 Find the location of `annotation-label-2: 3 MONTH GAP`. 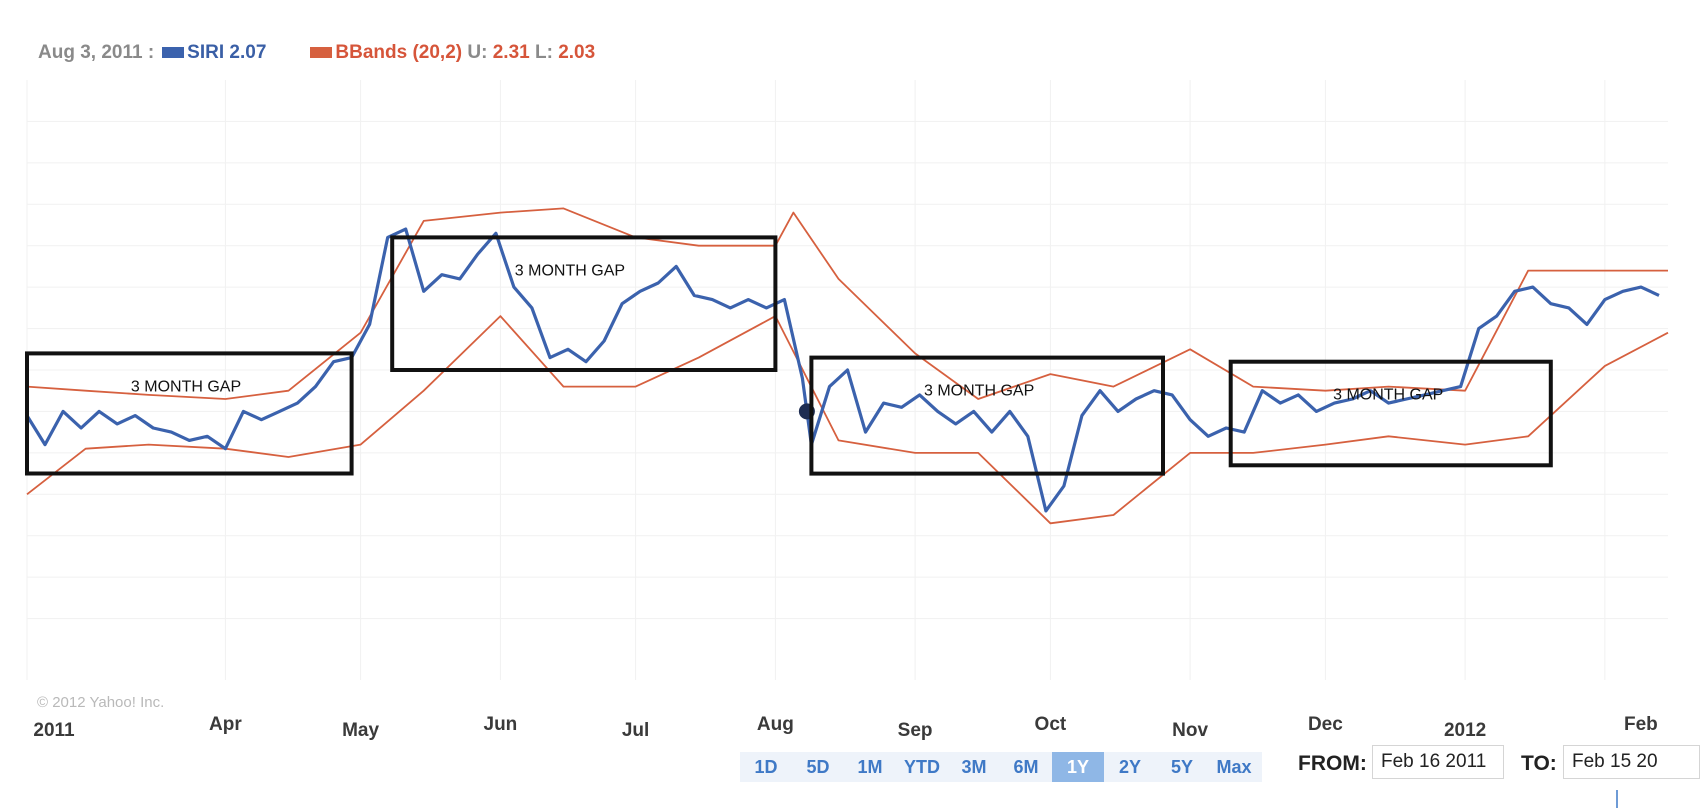

annotation-label-2: 3 MONTH GAP is located at coordinates (570, 270).